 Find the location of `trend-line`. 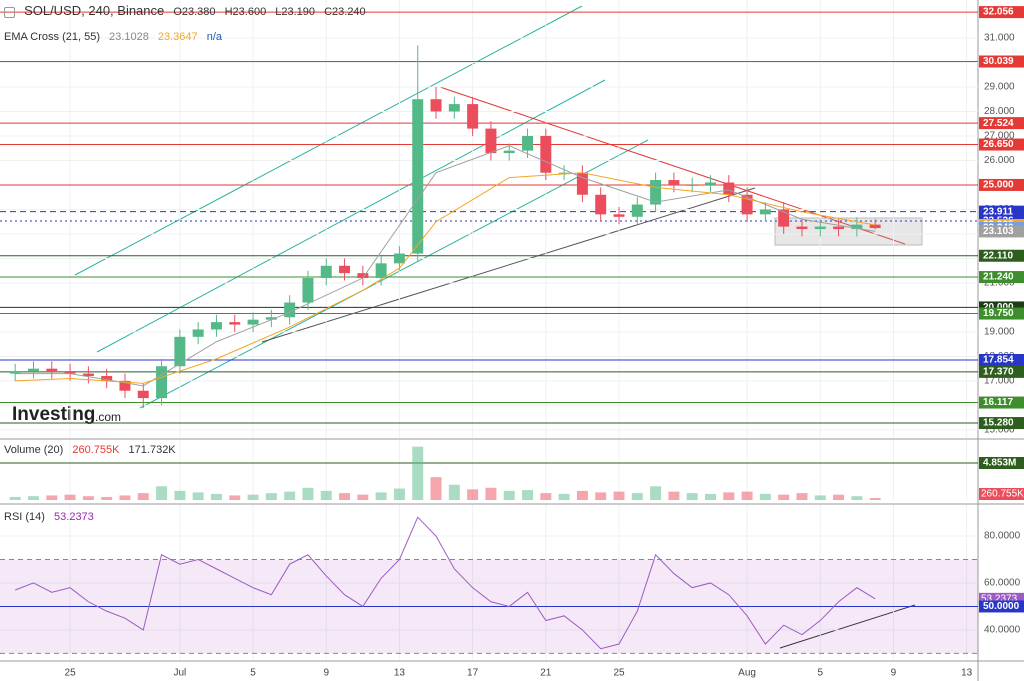

trend-line is located at coordinates (508, 265).